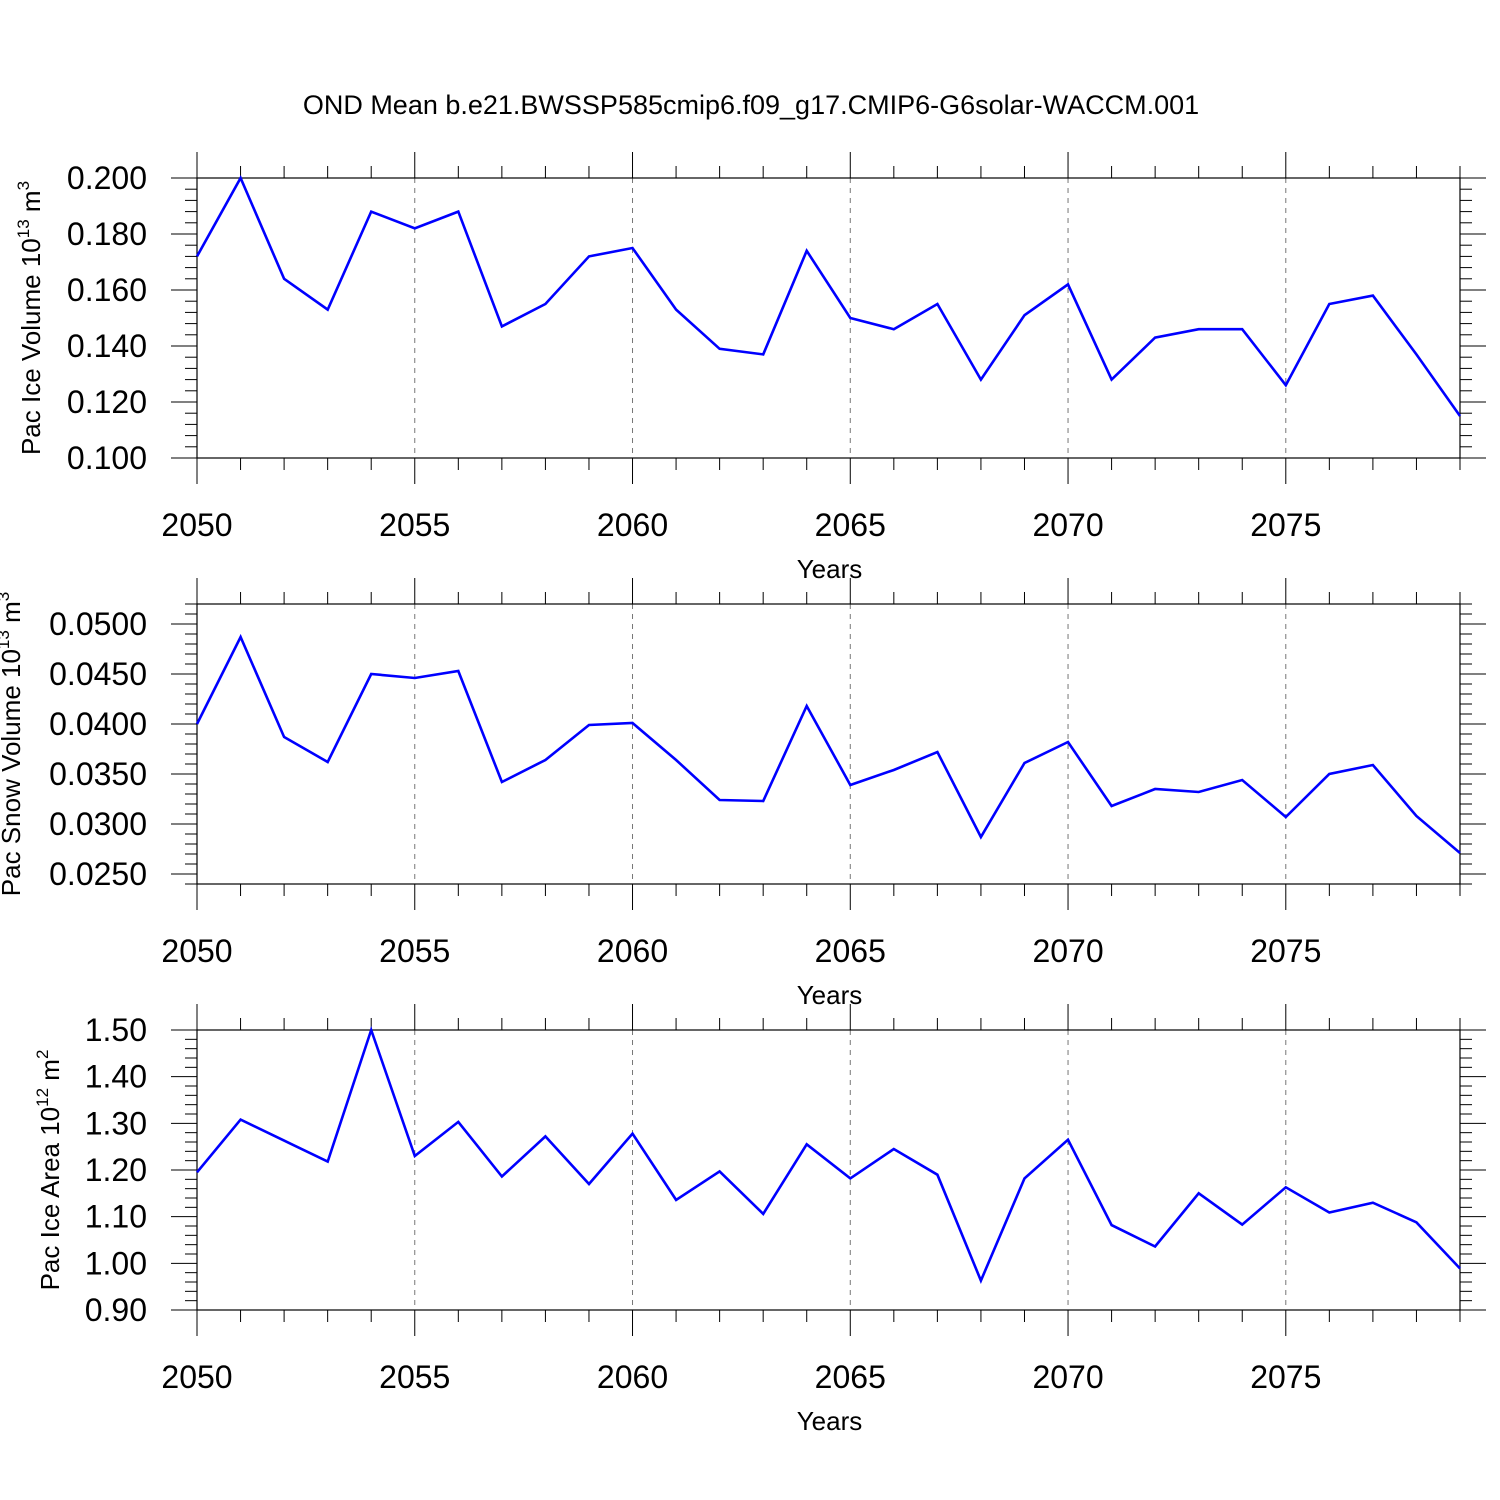 This screenshot has width=1500, height=1500. What do you see at coordinates (116, 1217) in the screenshot?
I see `y-tick-label: 1.10` at bounding box center [116, 1217].